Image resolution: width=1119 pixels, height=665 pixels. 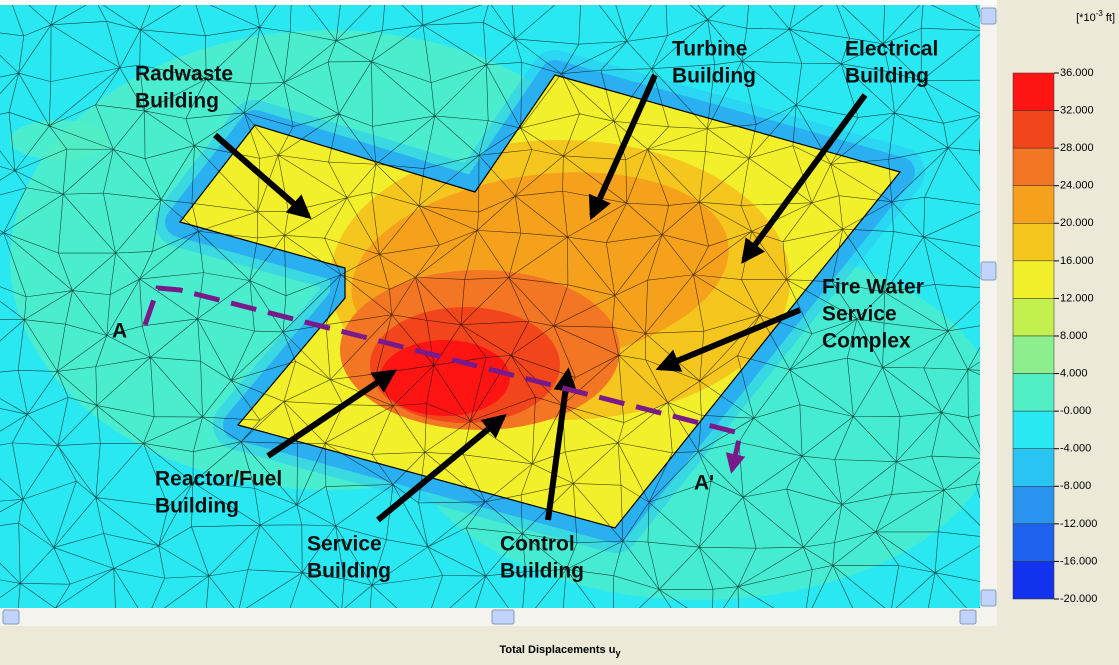 What do you see at coordinates (1077, 261) in the screenshot?
I see `legend-label: 16.000` at bounding box center [1077, 261].